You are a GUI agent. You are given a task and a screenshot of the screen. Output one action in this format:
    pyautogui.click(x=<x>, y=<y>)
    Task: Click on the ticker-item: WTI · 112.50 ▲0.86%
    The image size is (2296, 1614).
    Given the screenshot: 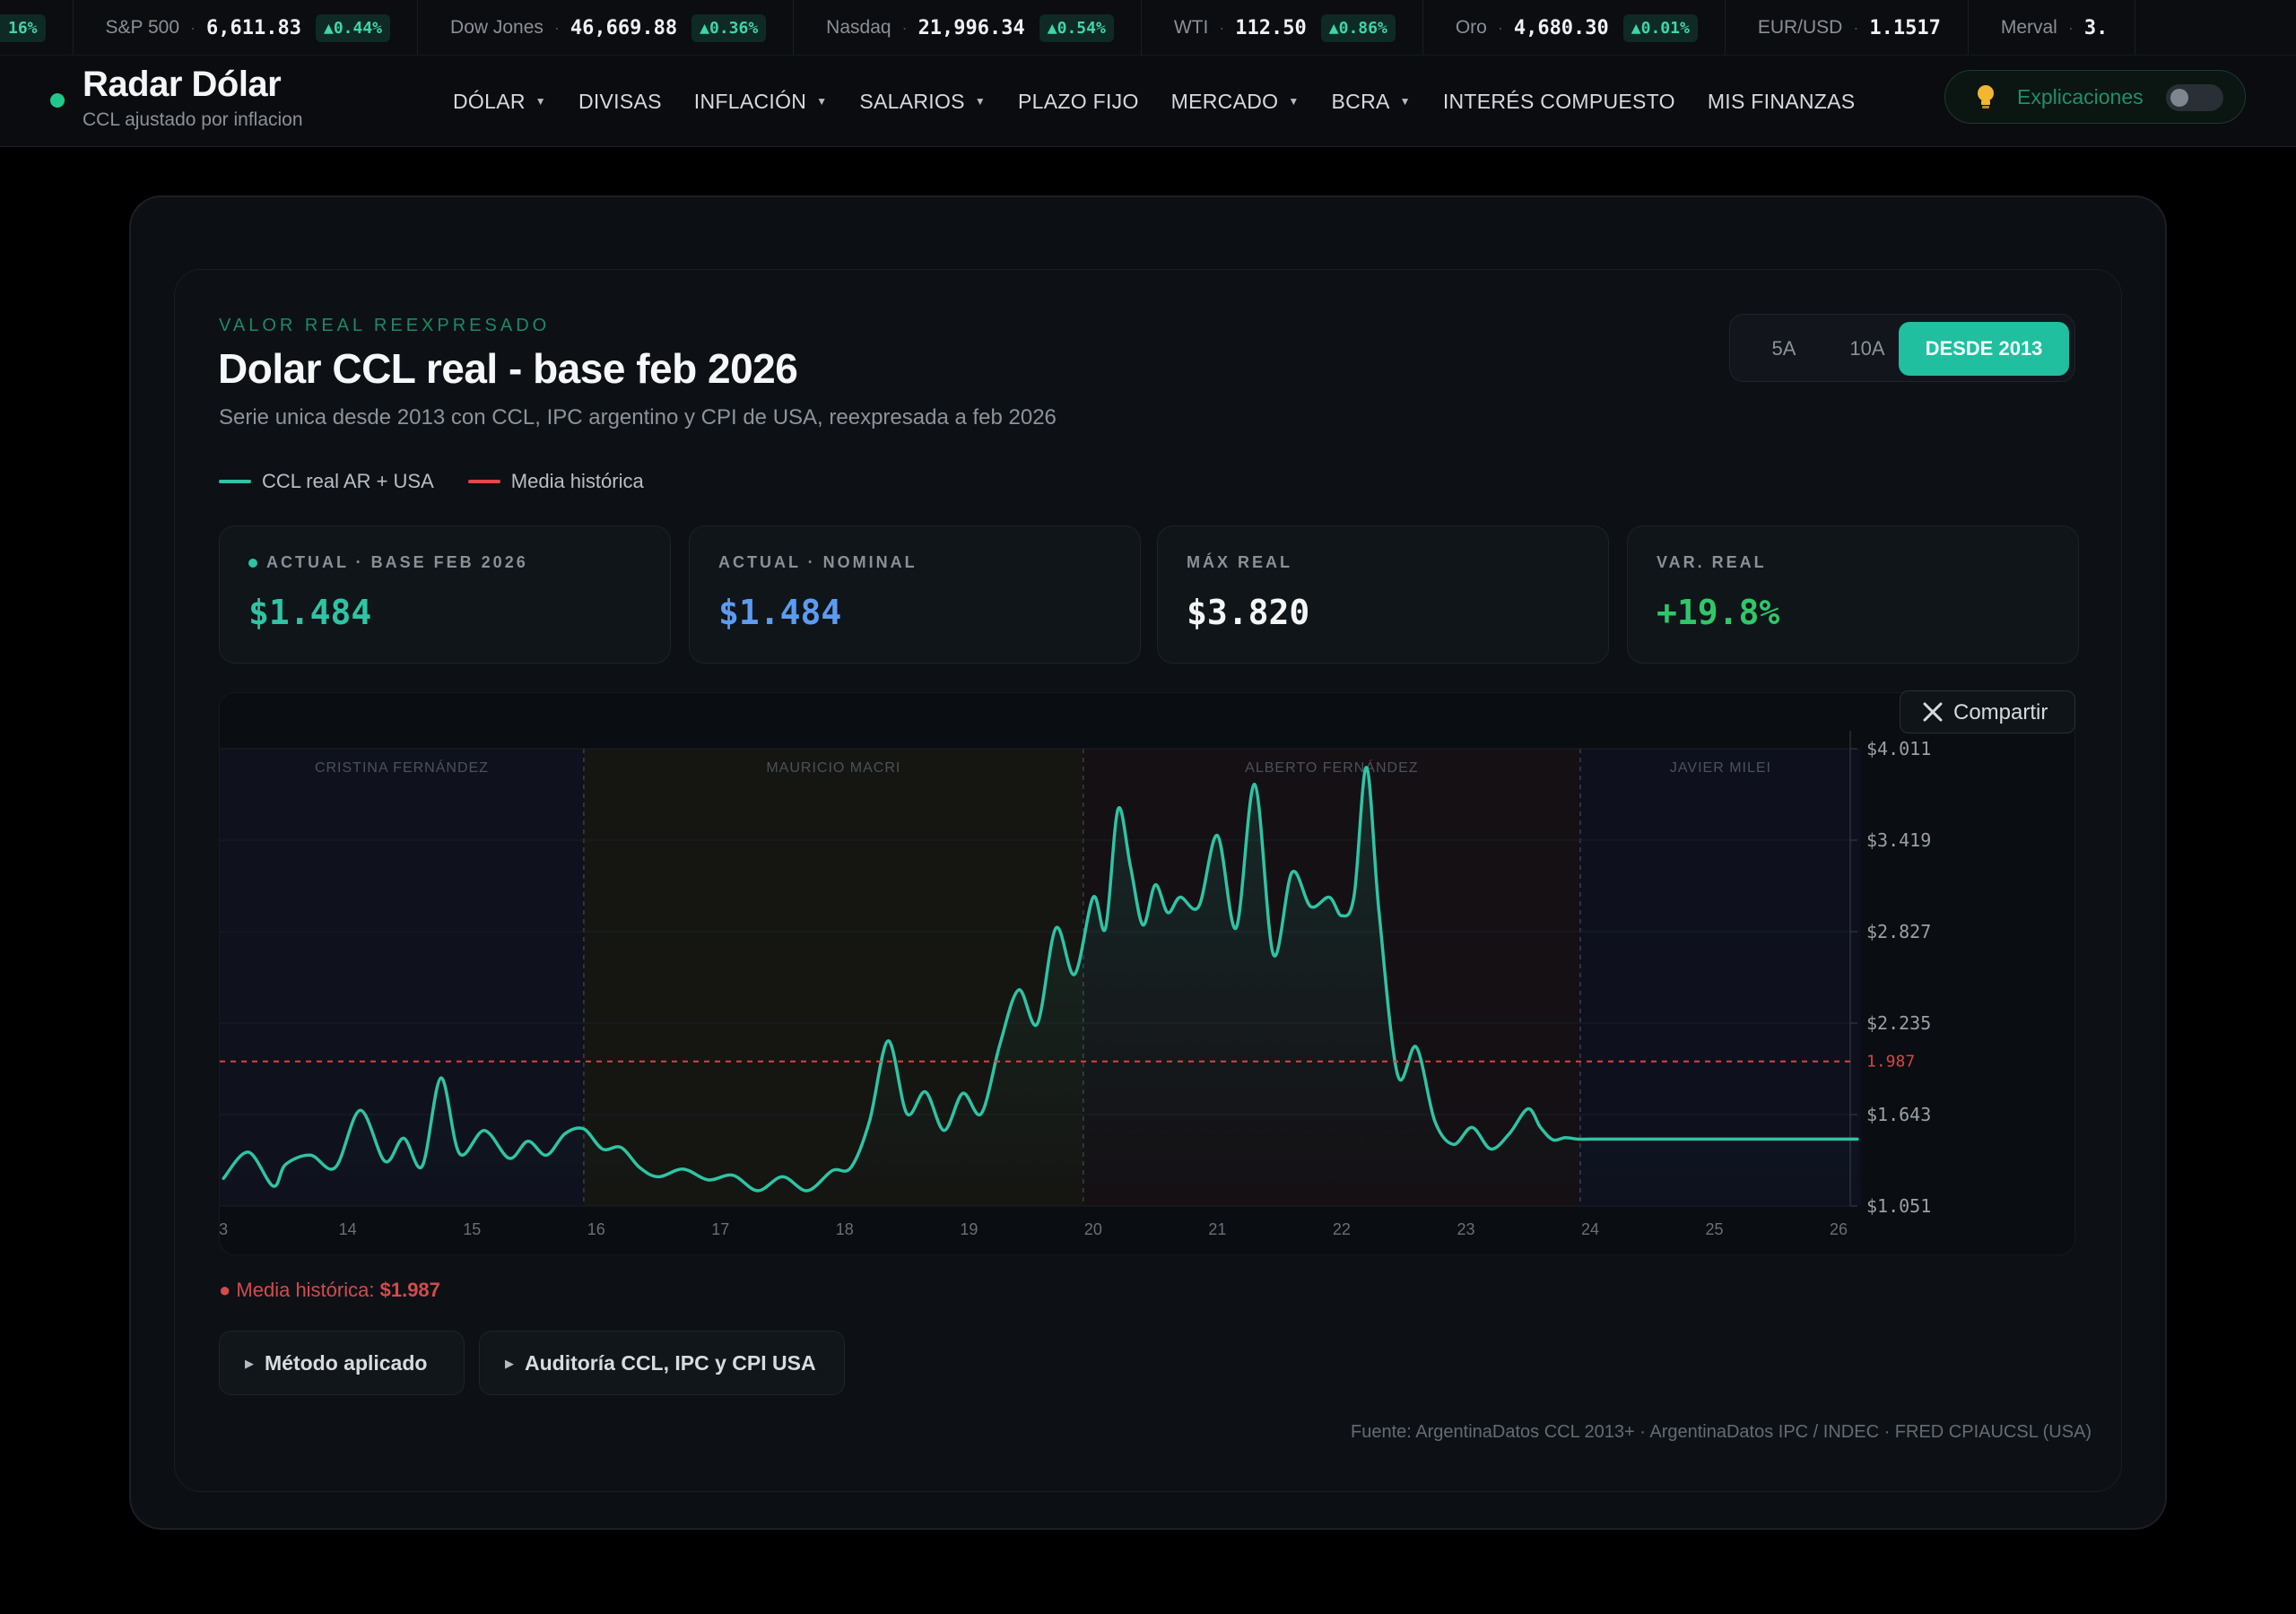 What is the action you would take?
    pyautogui.click(x=1282, y=27)
    